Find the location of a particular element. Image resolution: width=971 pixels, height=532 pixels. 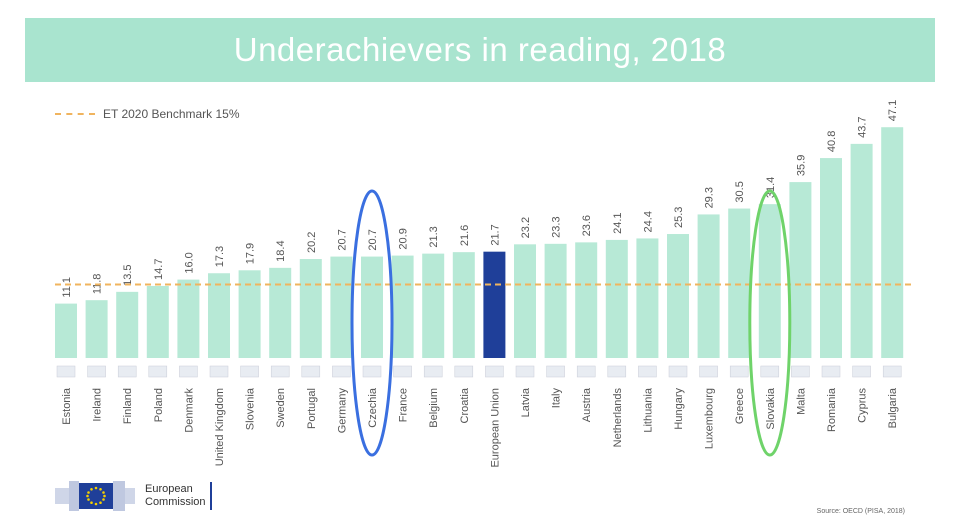

category-label: Malta is located at coordinates (801, 401).